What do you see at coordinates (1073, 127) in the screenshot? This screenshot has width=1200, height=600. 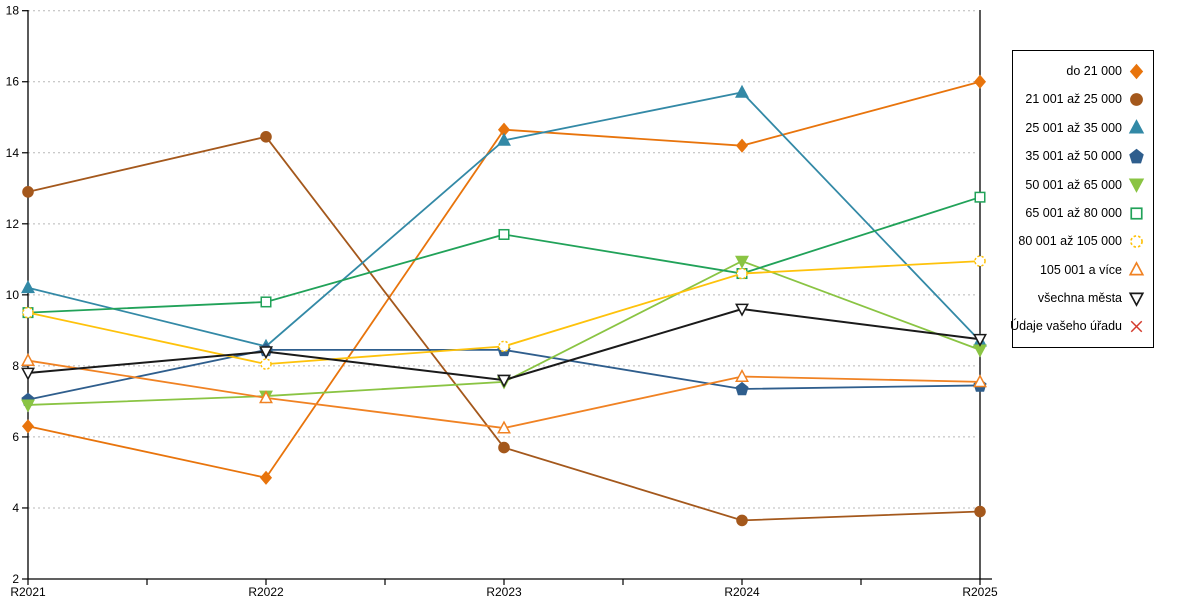 I see `legend-item-label: 25 001 až 35 000` at bounding box center [1073, 127].